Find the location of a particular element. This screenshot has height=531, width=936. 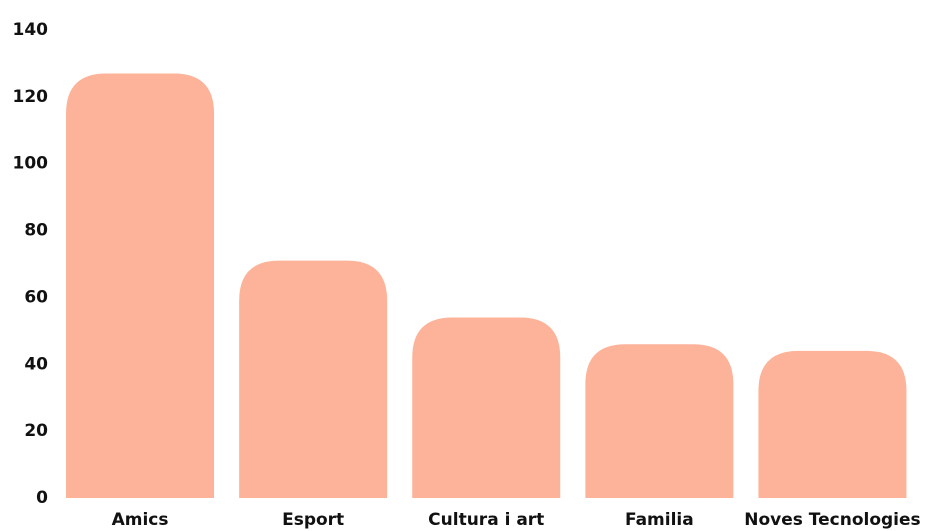

x-tick-label: Amics is located at coordinates (140, 520).